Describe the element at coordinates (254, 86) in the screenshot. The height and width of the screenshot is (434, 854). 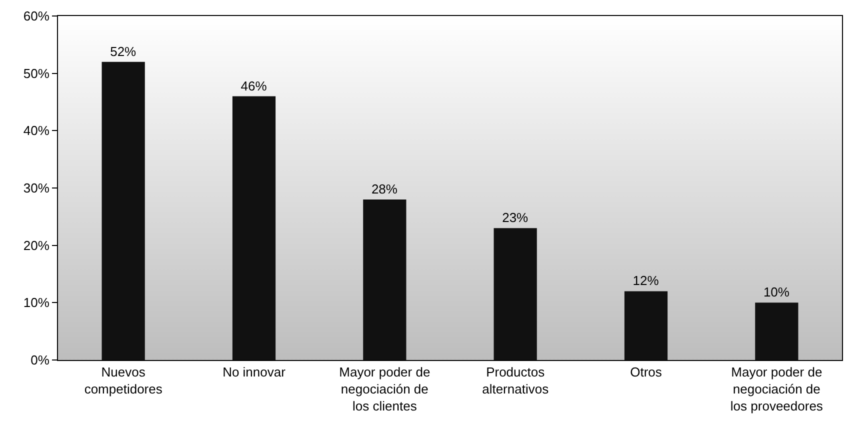
I see `data-label: 46%` at that location.